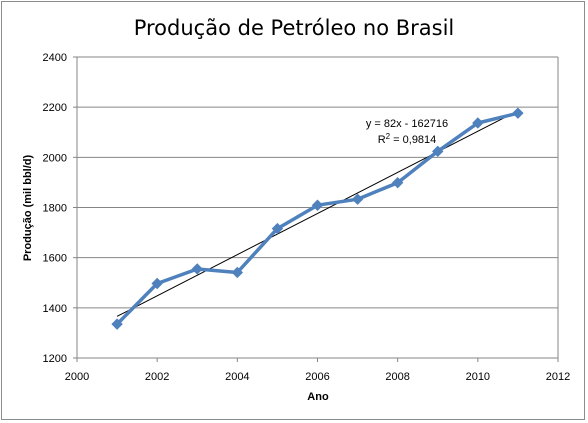  I want to click on y-axis-label: Produção (mil bbl/d), so click(28, 208).